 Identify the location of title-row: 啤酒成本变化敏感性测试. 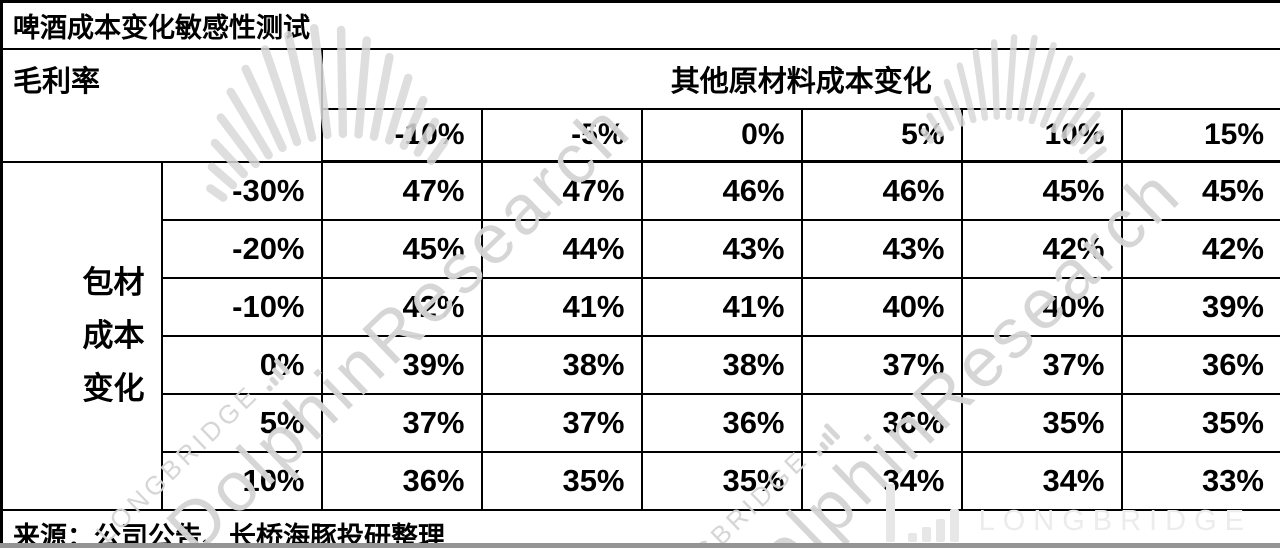
(640, 25).